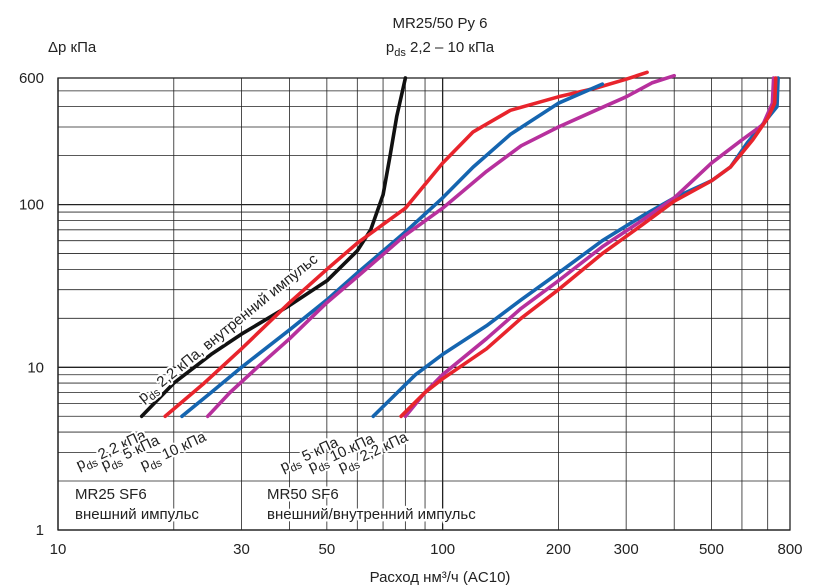 The height and width of the screenshot is (585, 829). What do you see at coordinates (450, 47) in the screenshot?
I see `subtitle-text: 2,2 – 10 кПа` at bounding box center [450, 47].